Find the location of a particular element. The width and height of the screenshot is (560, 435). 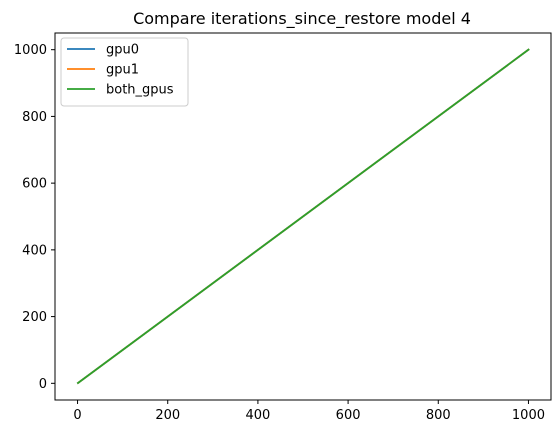

x-tick-label: 800 is located at coordinates (438, 415).